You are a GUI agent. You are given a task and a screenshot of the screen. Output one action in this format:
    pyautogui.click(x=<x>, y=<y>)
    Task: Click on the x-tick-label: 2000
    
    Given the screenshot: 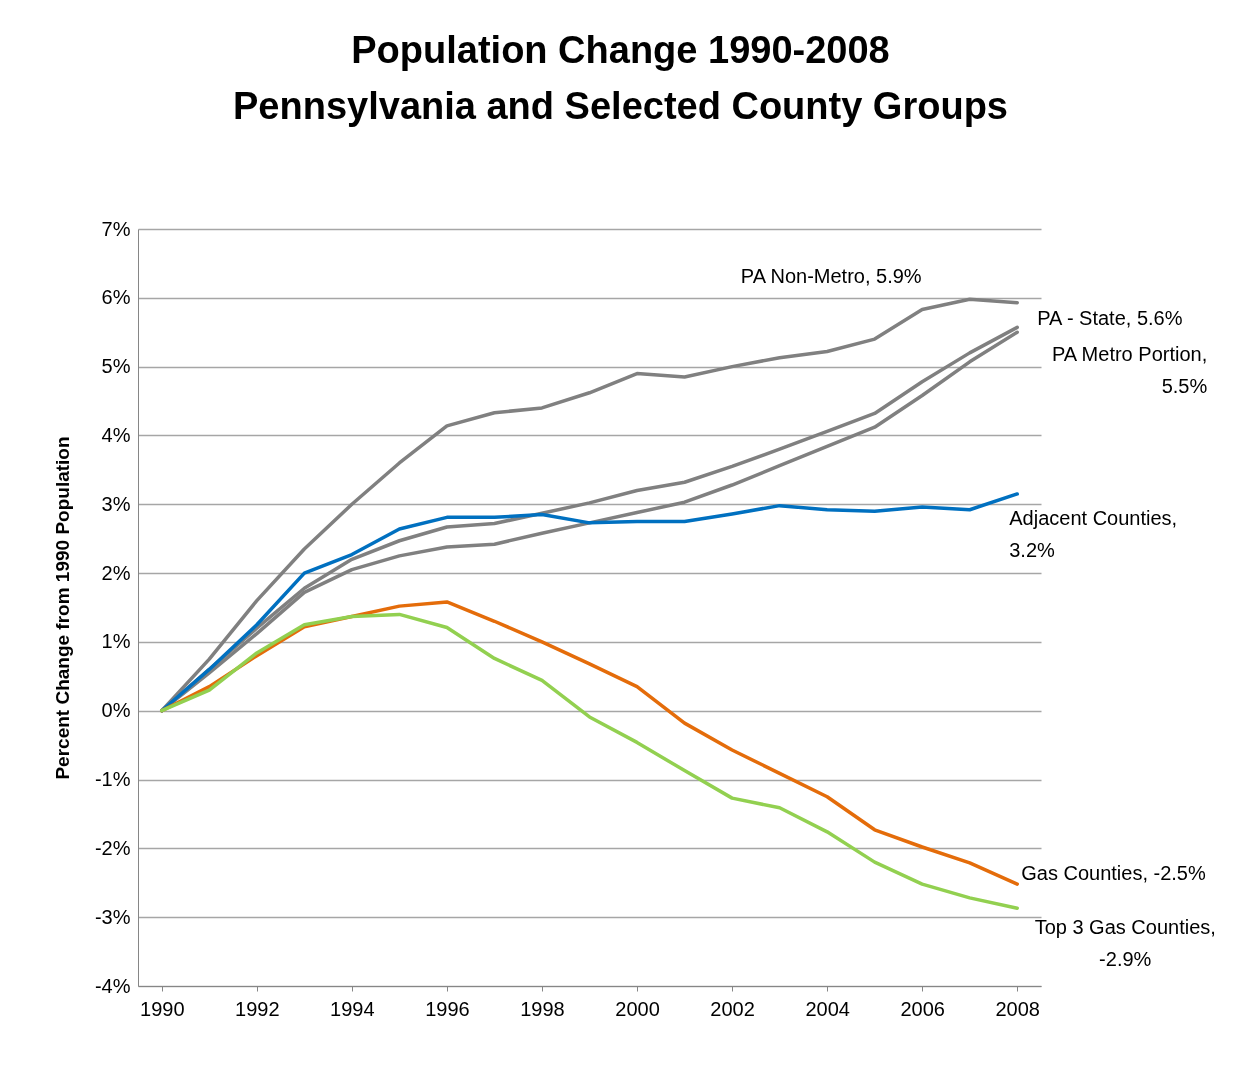 What is the action you would take?
    pyautogui.click(x=637, y=1008)
    